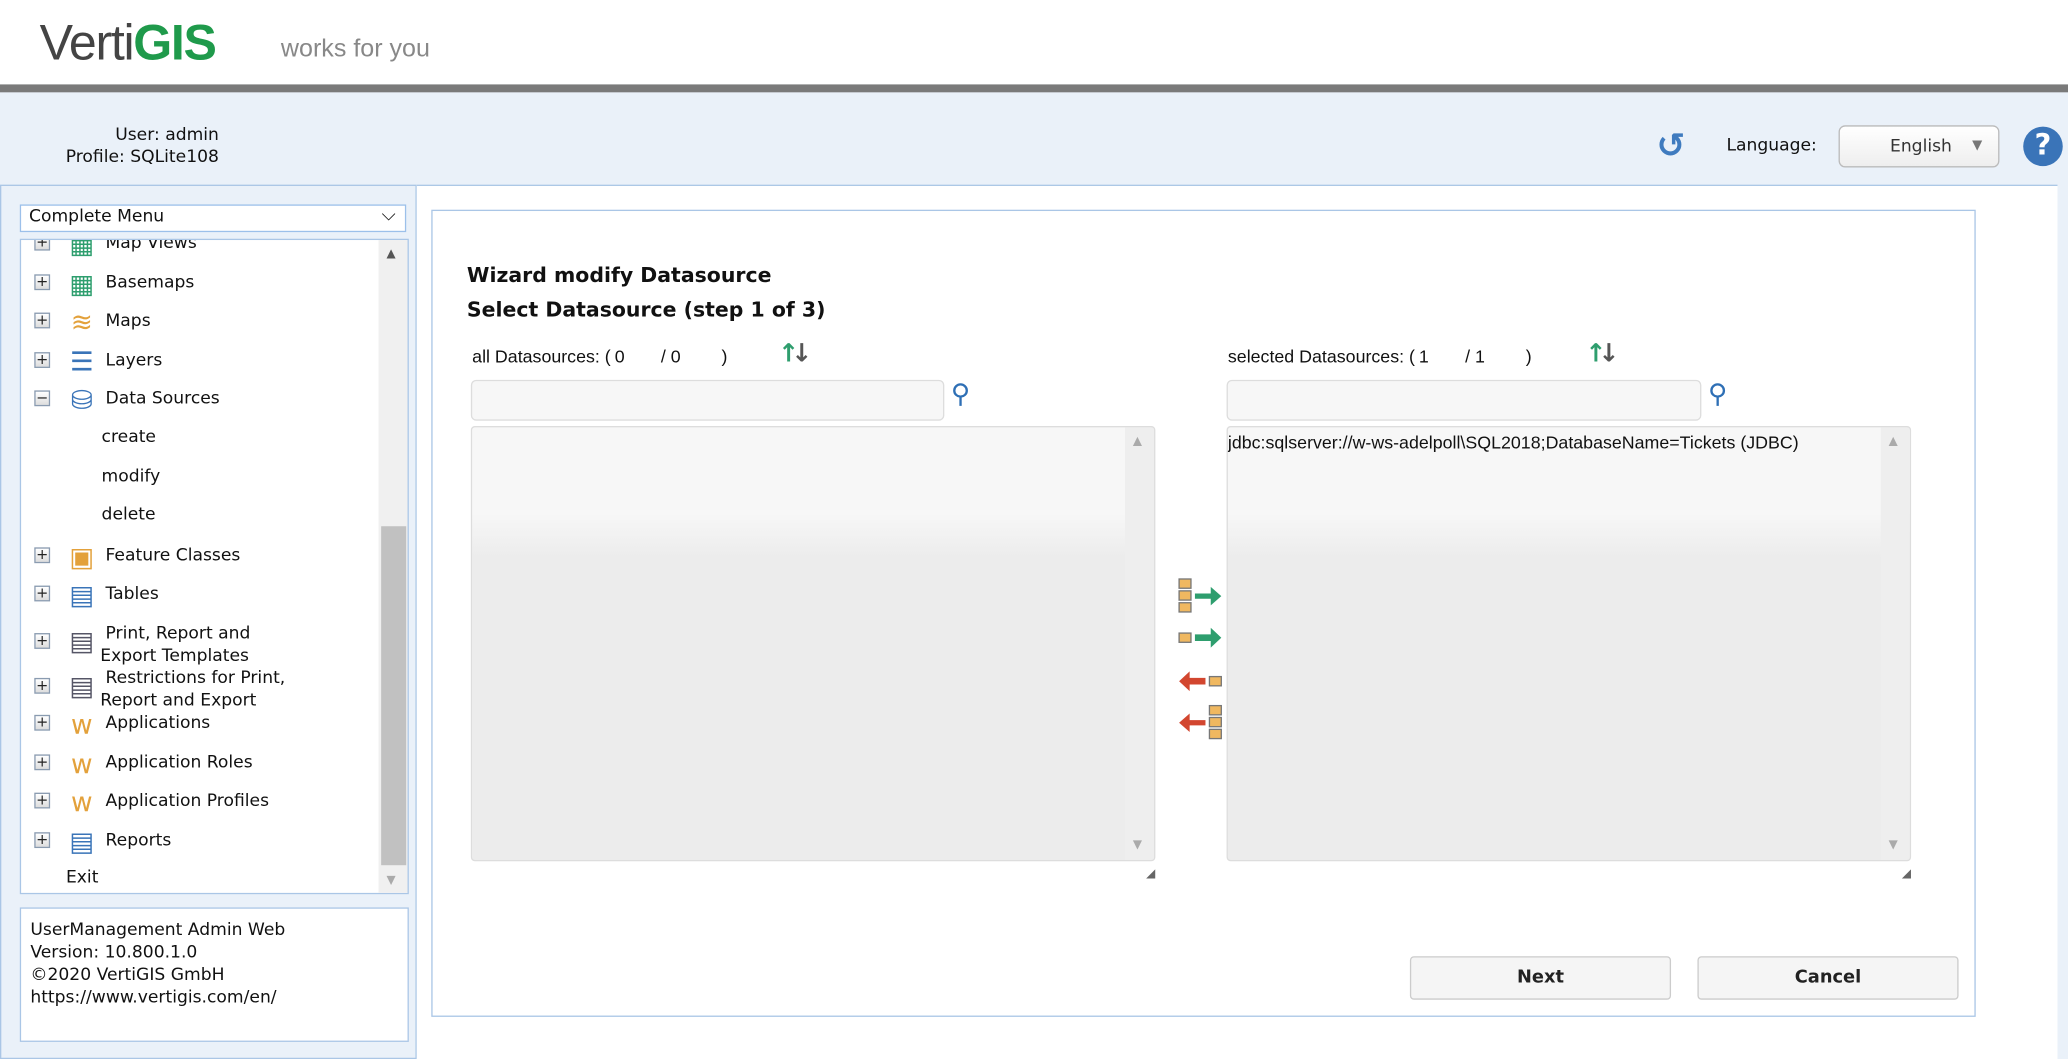 This screenshot has height=1059, width=2068. I want to click on tree-scrollbar: ▲ ▼, so click(393, 566).